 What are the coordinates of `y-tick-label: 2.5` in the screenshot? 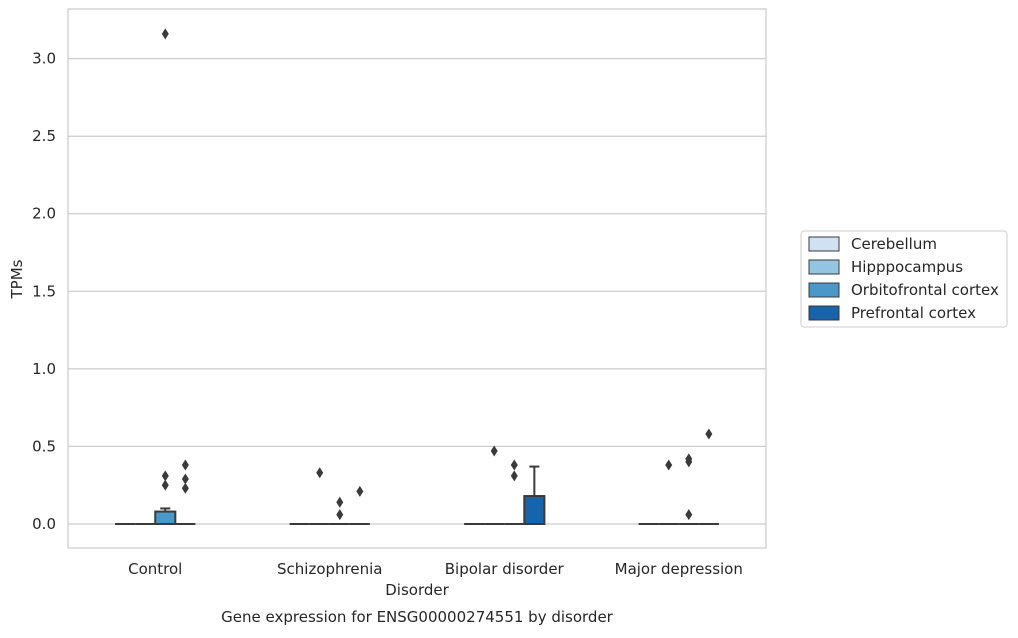 It's located at (44, 136).